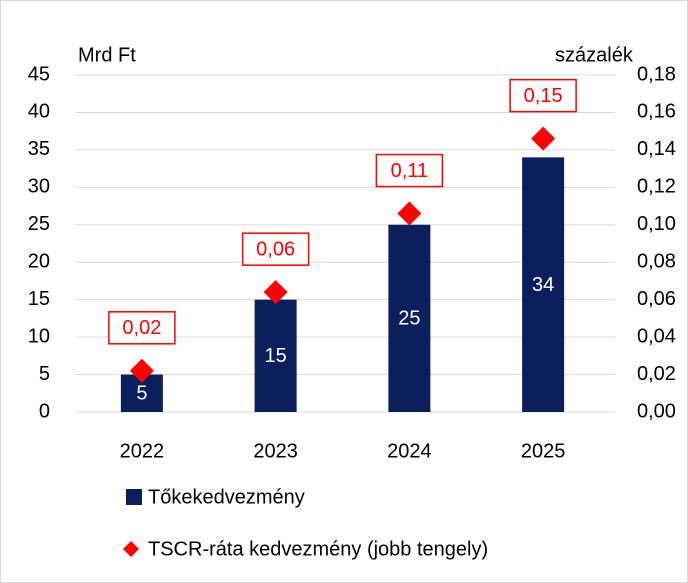  What do you see at coordinates (656, 112) in the screenshot?
I see `y2-tick-label: 0,16` at bounding box center [656, 112].